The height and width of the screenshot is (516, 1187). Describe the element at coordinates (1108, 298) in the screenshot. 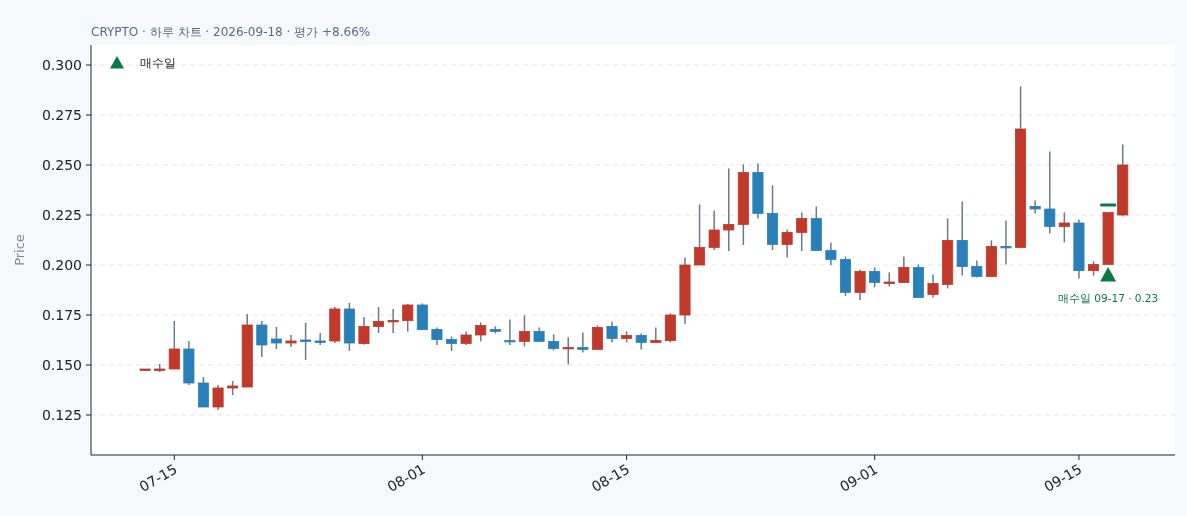

I see `annotation: 매수일 09-17 · 0.23` at that location.